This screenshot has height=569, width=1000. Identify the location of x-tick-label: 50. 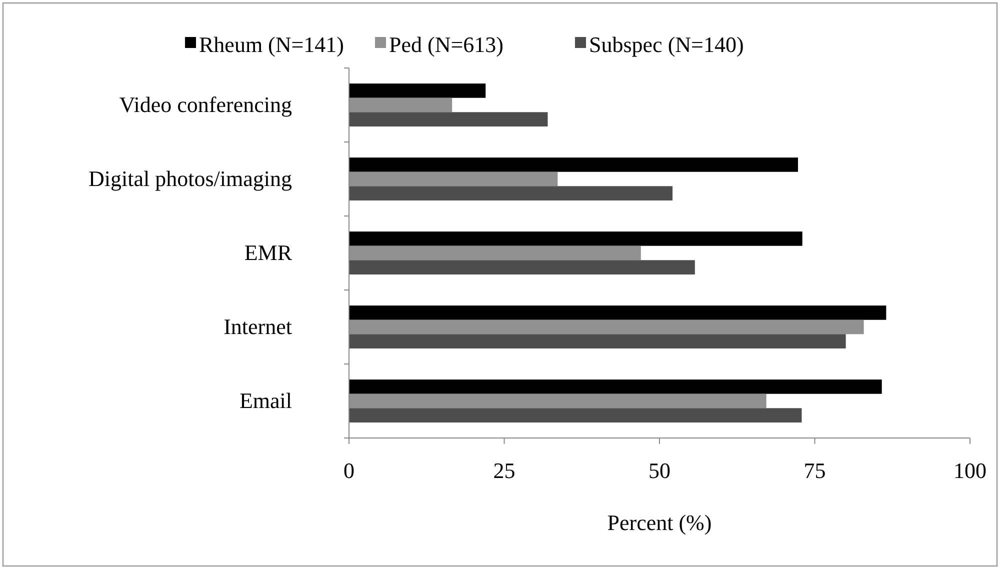
(659, 470).